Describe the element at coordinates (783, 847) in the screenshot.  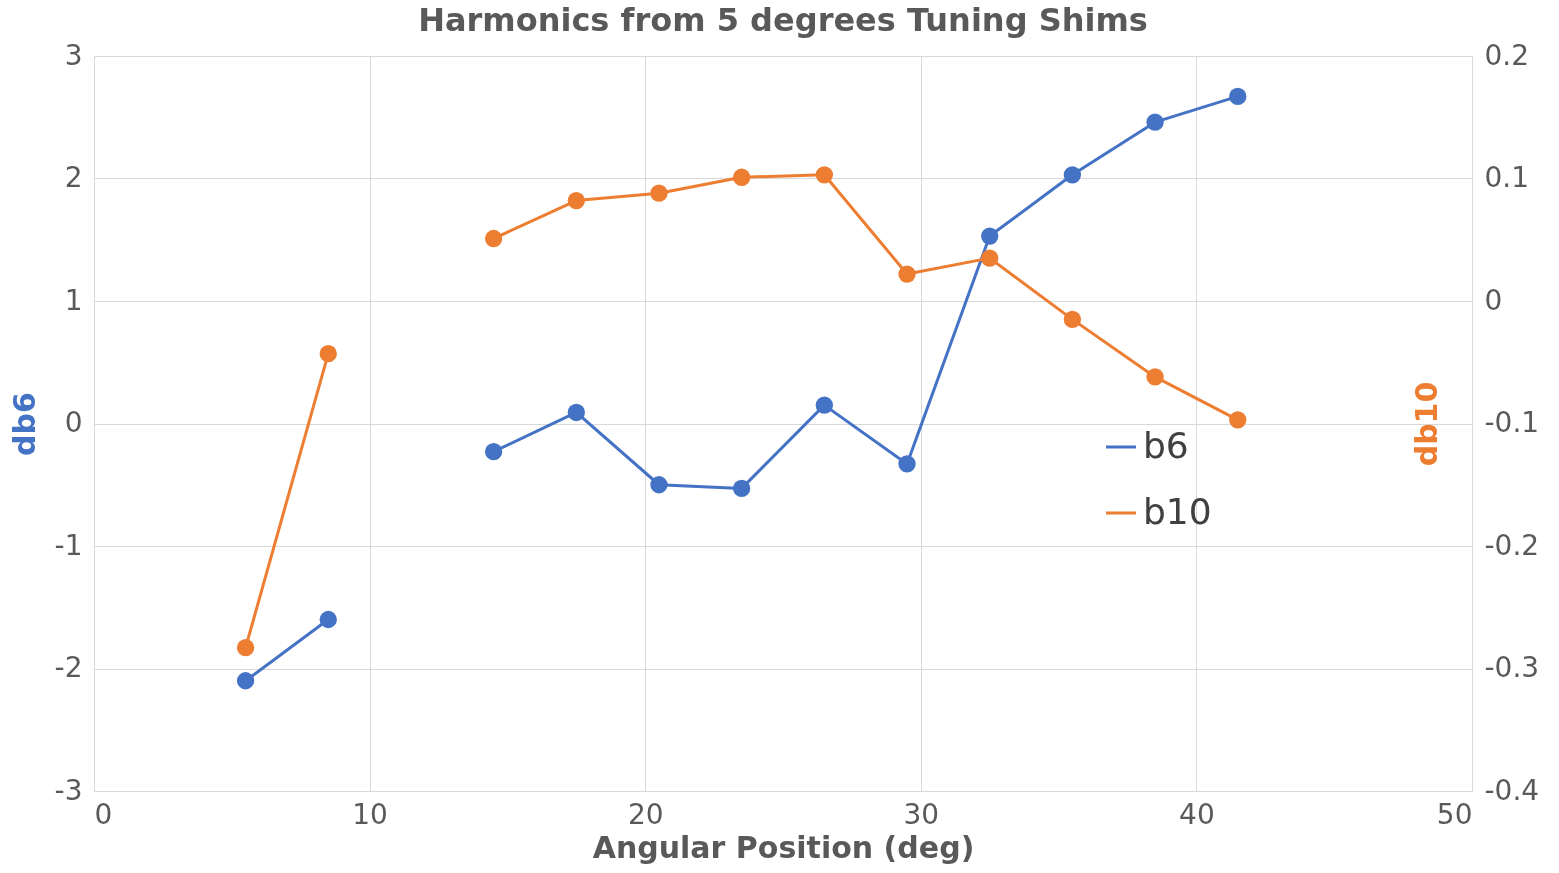
I see `x-axis-title: Angular Position (deg)` at that location.